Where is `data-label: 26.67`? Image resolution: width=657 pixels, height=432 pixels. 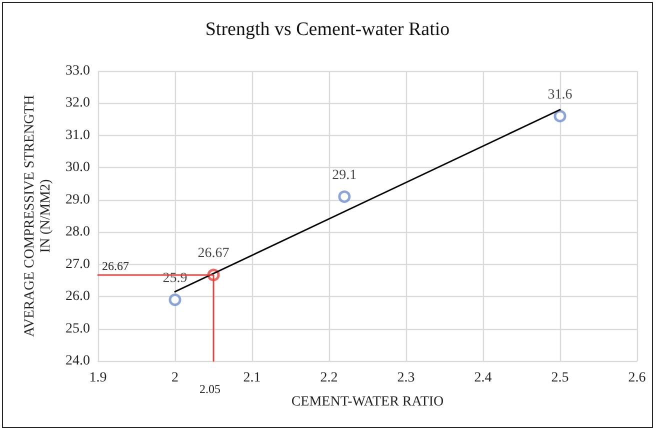 data-label: 26.67 is located at coordinates (214, 254).